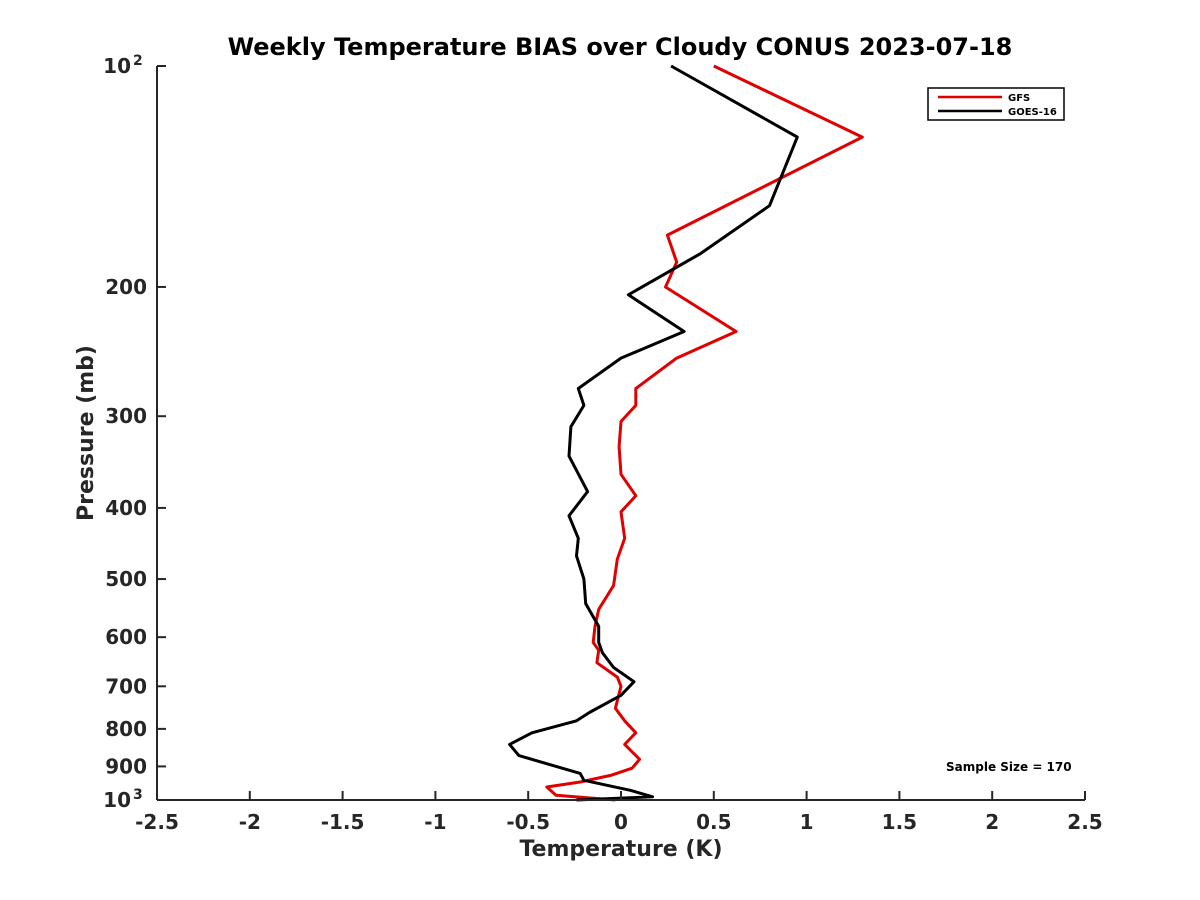  What do you see at coordinates (713, 822) in the screenshot?
I see `x-tick-label: 0.5` at bounding box center [713, 822].